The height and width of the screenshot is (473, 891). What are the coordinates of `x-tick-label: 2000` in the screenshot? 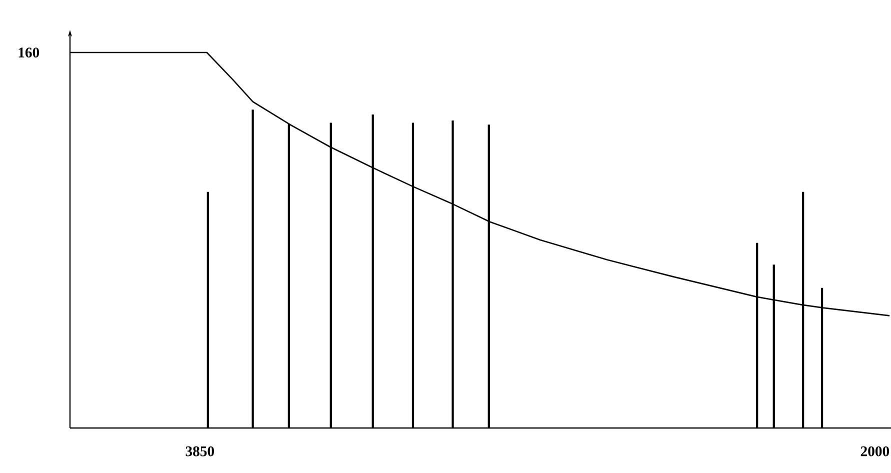 It's located at (875, 451).